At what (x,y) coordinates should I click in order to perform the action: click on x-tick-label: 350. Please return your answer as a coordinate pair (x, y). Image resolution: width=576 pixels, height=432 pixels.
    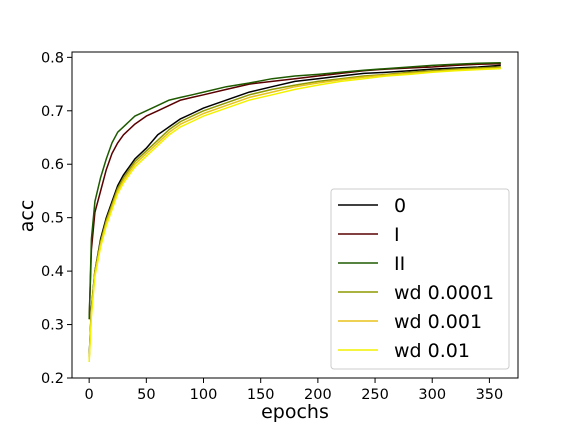
    Looking at the image, I should click on (490, 395).